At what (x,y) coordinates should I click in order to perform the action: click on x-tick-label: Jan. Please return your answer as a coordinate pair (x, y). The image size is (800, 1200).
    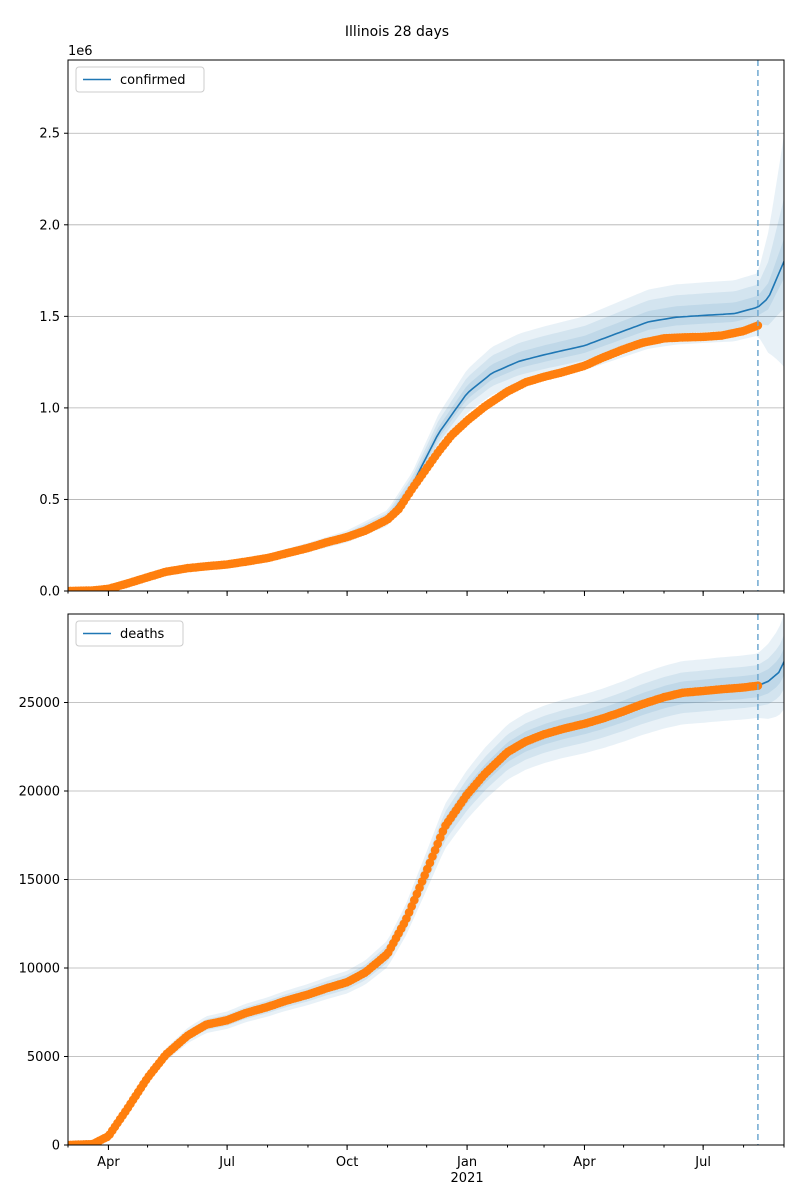
    Looking at the image, I should click on (466, 1162).